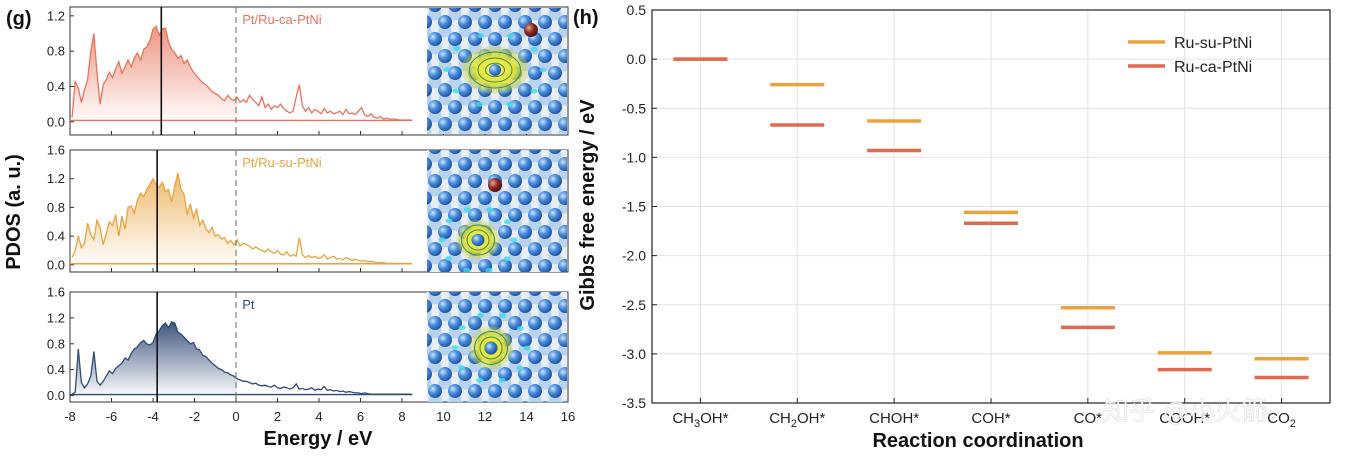 The height and width of the screenshot is (460, 1348). I want to click on gibbs-x-tick-label: CO2, so click(1281, 420).